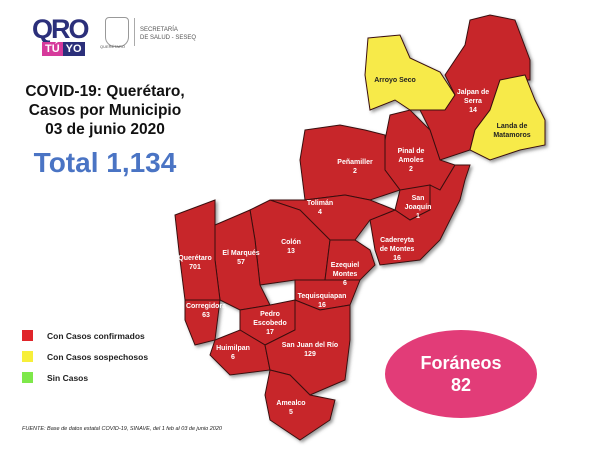 The height and width of the screenshot is (450, 600). I want to click on title-line1: COVID-19: Querétaro,, so click(105, 91).